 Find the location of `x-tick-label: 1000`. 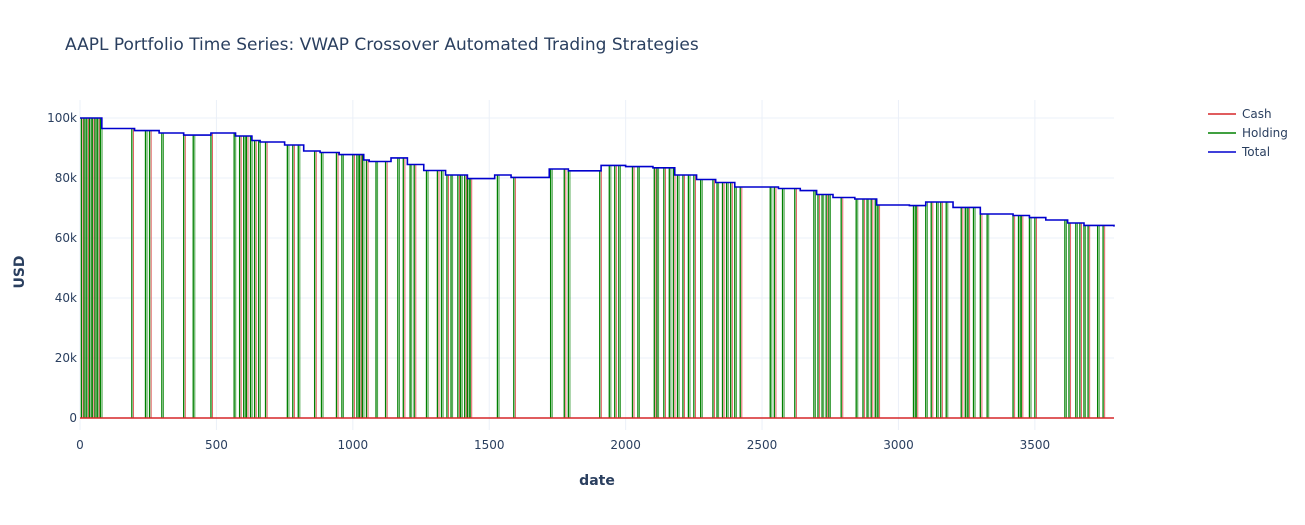

x-tick-label: 1000 is located at coordinates (353, 445).